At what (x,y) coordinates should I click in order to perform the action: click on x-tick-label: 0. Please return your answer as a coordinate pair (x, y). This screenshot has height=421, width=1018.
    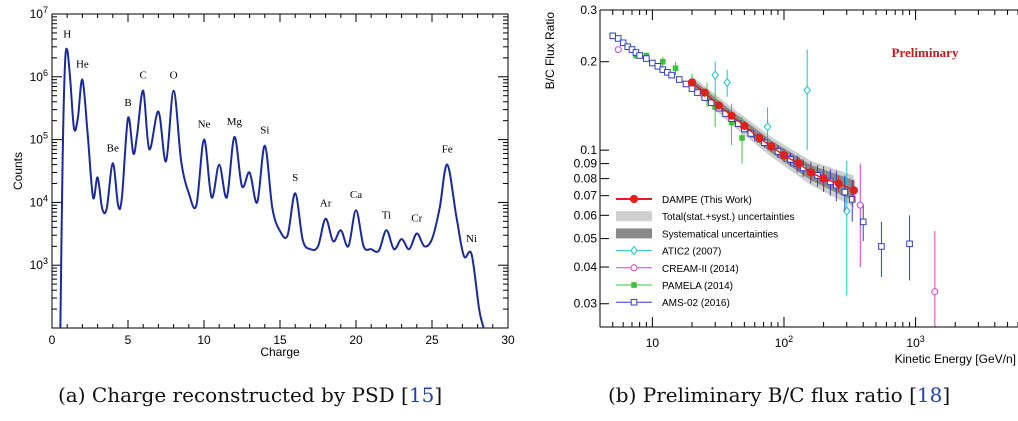
    Looking at the image, I should click on (52, 340).